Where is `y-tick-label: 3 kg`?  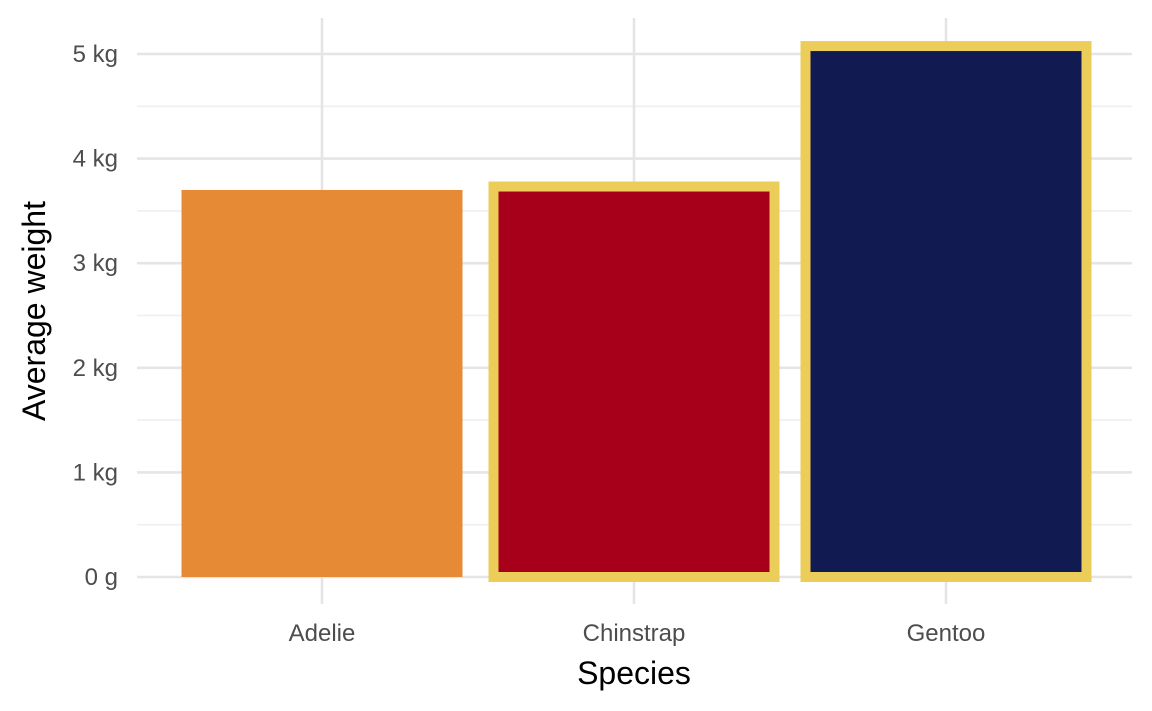 y-tick-label: 3 kg is located at coordinates (95, 263).